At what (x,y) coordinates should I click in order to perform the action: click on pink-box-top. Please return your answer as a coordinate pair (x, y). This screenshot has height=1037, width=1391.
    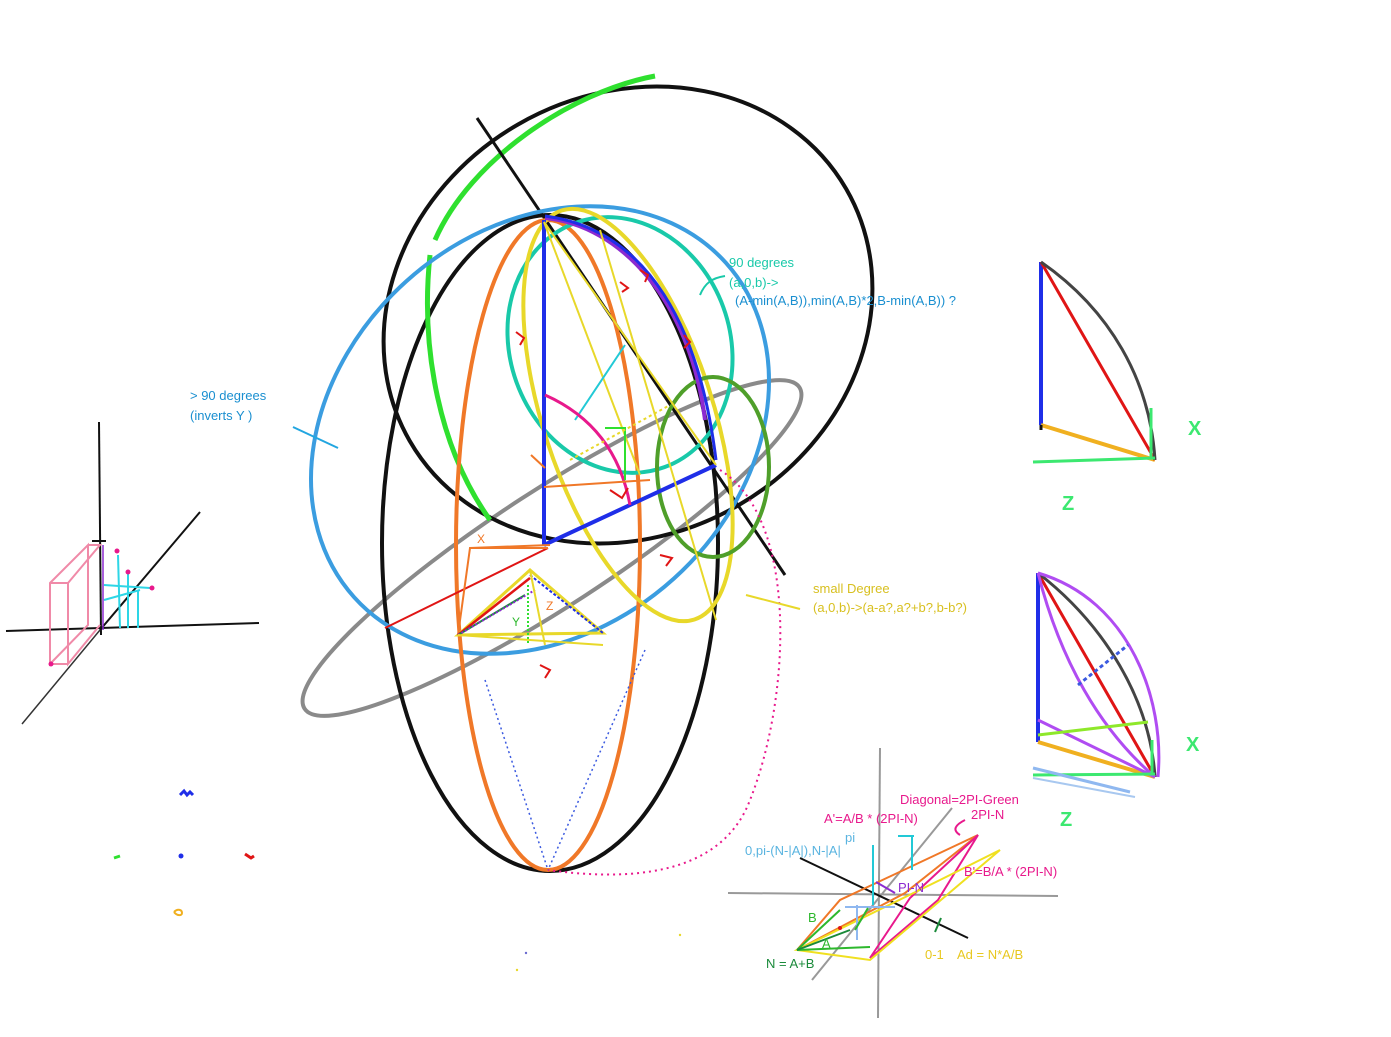
    Looking at the image, I should click on (76, 564).